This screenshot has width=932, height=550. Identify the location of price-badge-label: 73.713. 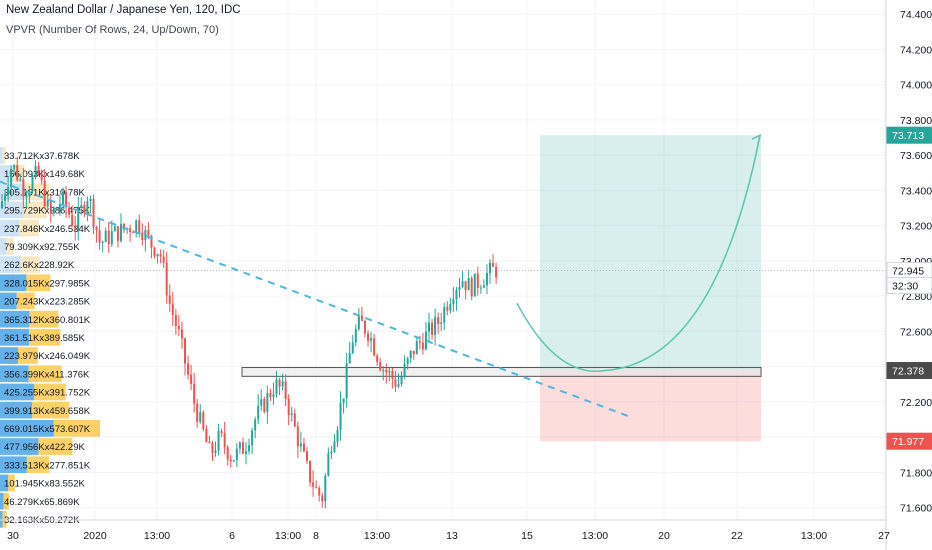
(908, 136).